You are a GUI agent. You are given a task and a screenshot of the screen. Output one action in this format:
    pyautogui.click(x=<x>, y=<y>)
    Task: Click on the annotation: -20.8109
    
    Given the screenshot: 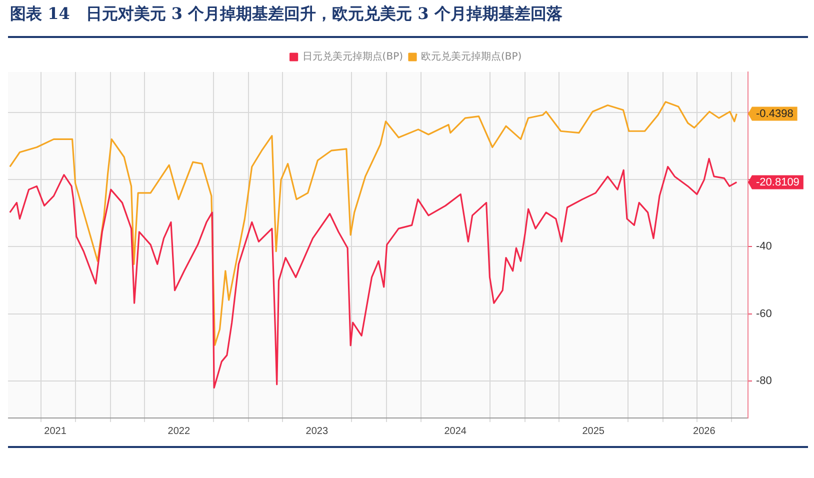 What is the action you would take?
    pyautogui.click(x=778, y=182)
    